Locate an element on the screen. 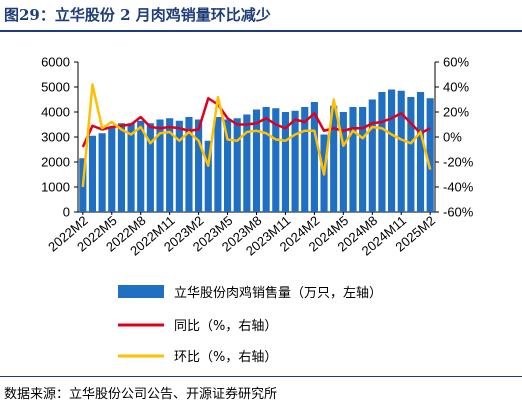 The image size is (522, 408). right-tick-label: -60% is located at coordinates (458, 212).